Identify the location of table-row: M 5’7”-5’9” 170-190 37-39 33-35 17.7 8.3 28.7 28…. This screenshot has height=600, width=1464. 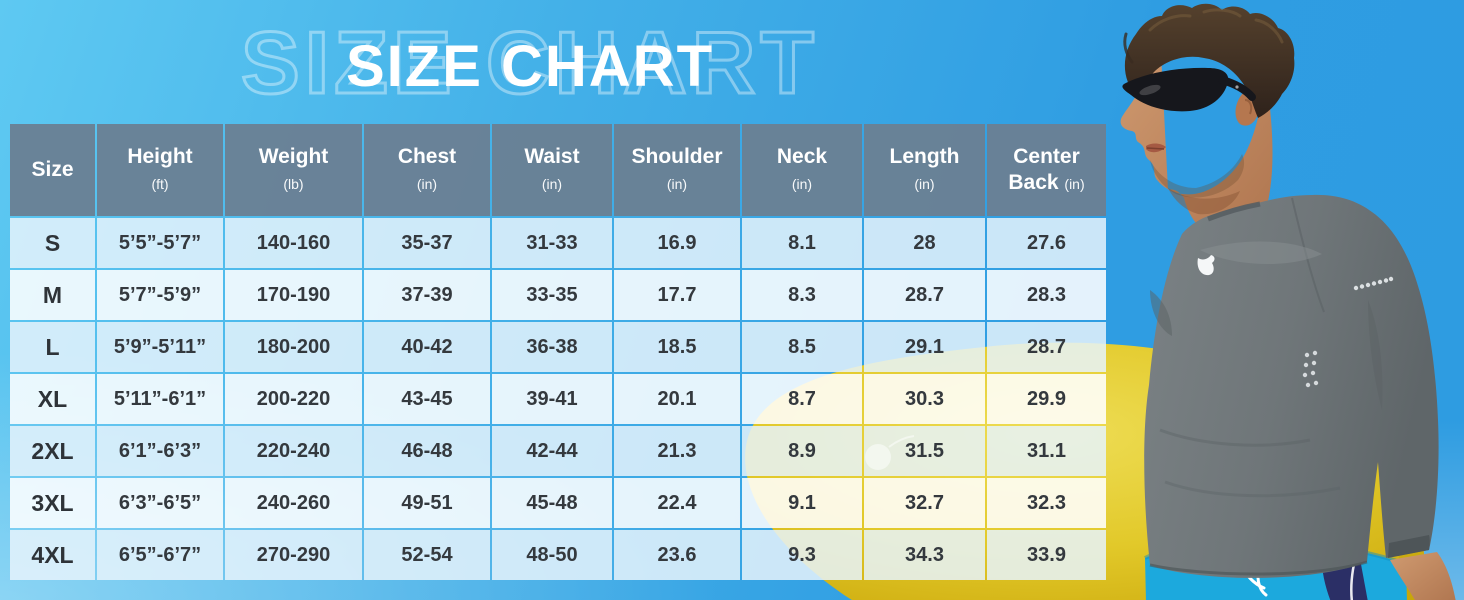
(558, 295).